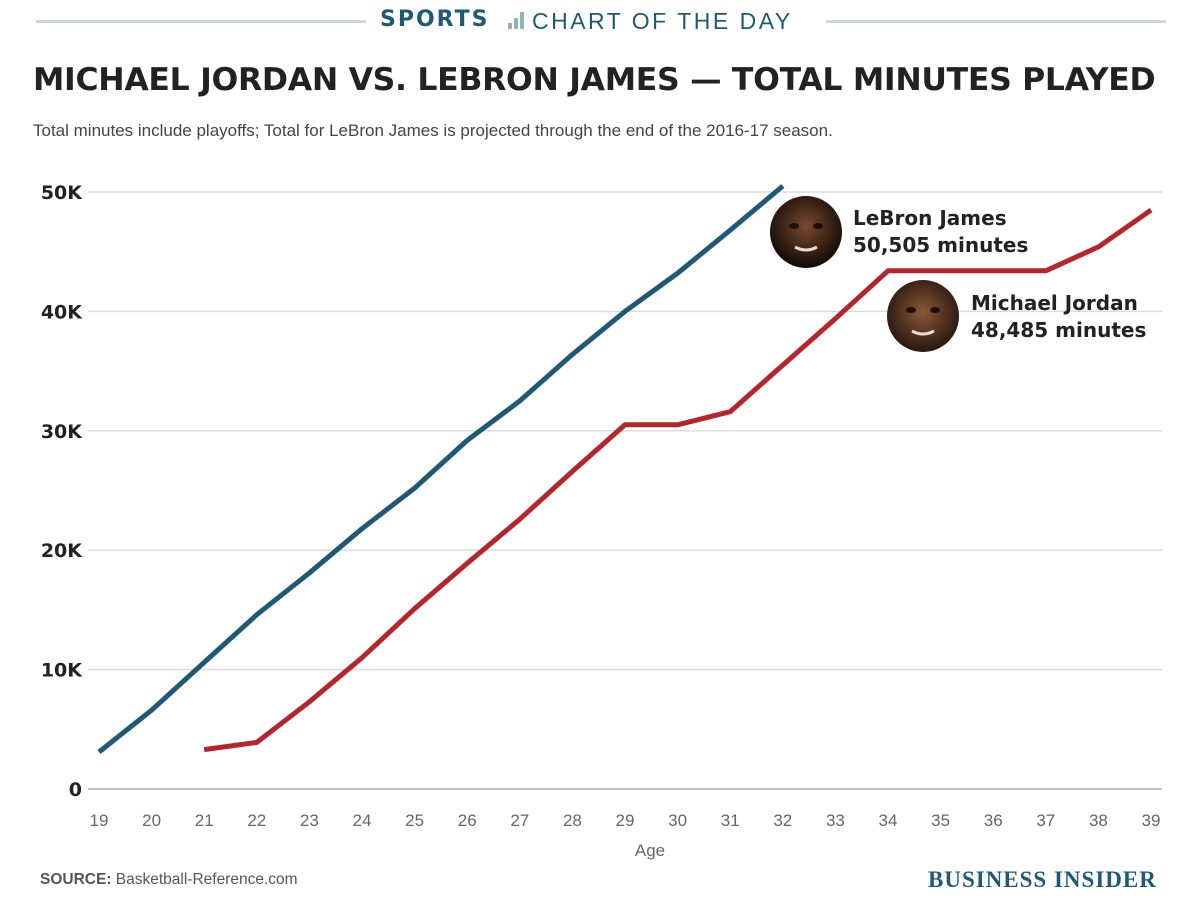 This screenshot has width=1201, height=900. Describe the element at coordinates (662, 21) in the screenshot. I see `section-label: CHART OF THE DAY` at that location.